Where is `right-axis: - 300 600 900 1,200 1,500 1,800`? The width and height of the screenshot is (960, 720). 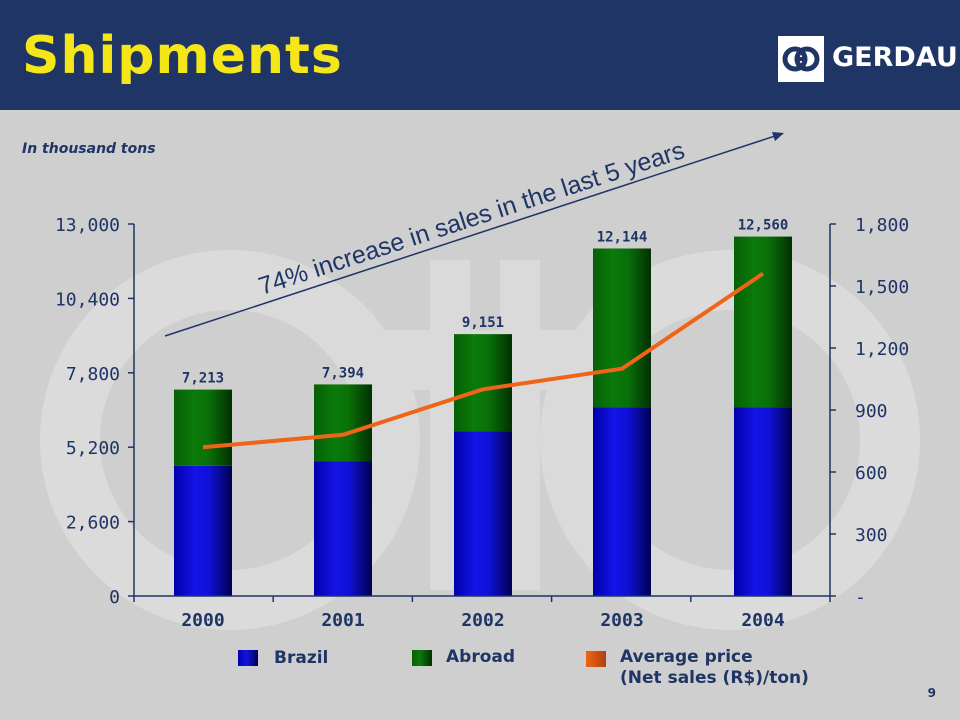 right-axis: - 300 600 900 1,200 1,500 1,800 is located at coordinates (869, 411).